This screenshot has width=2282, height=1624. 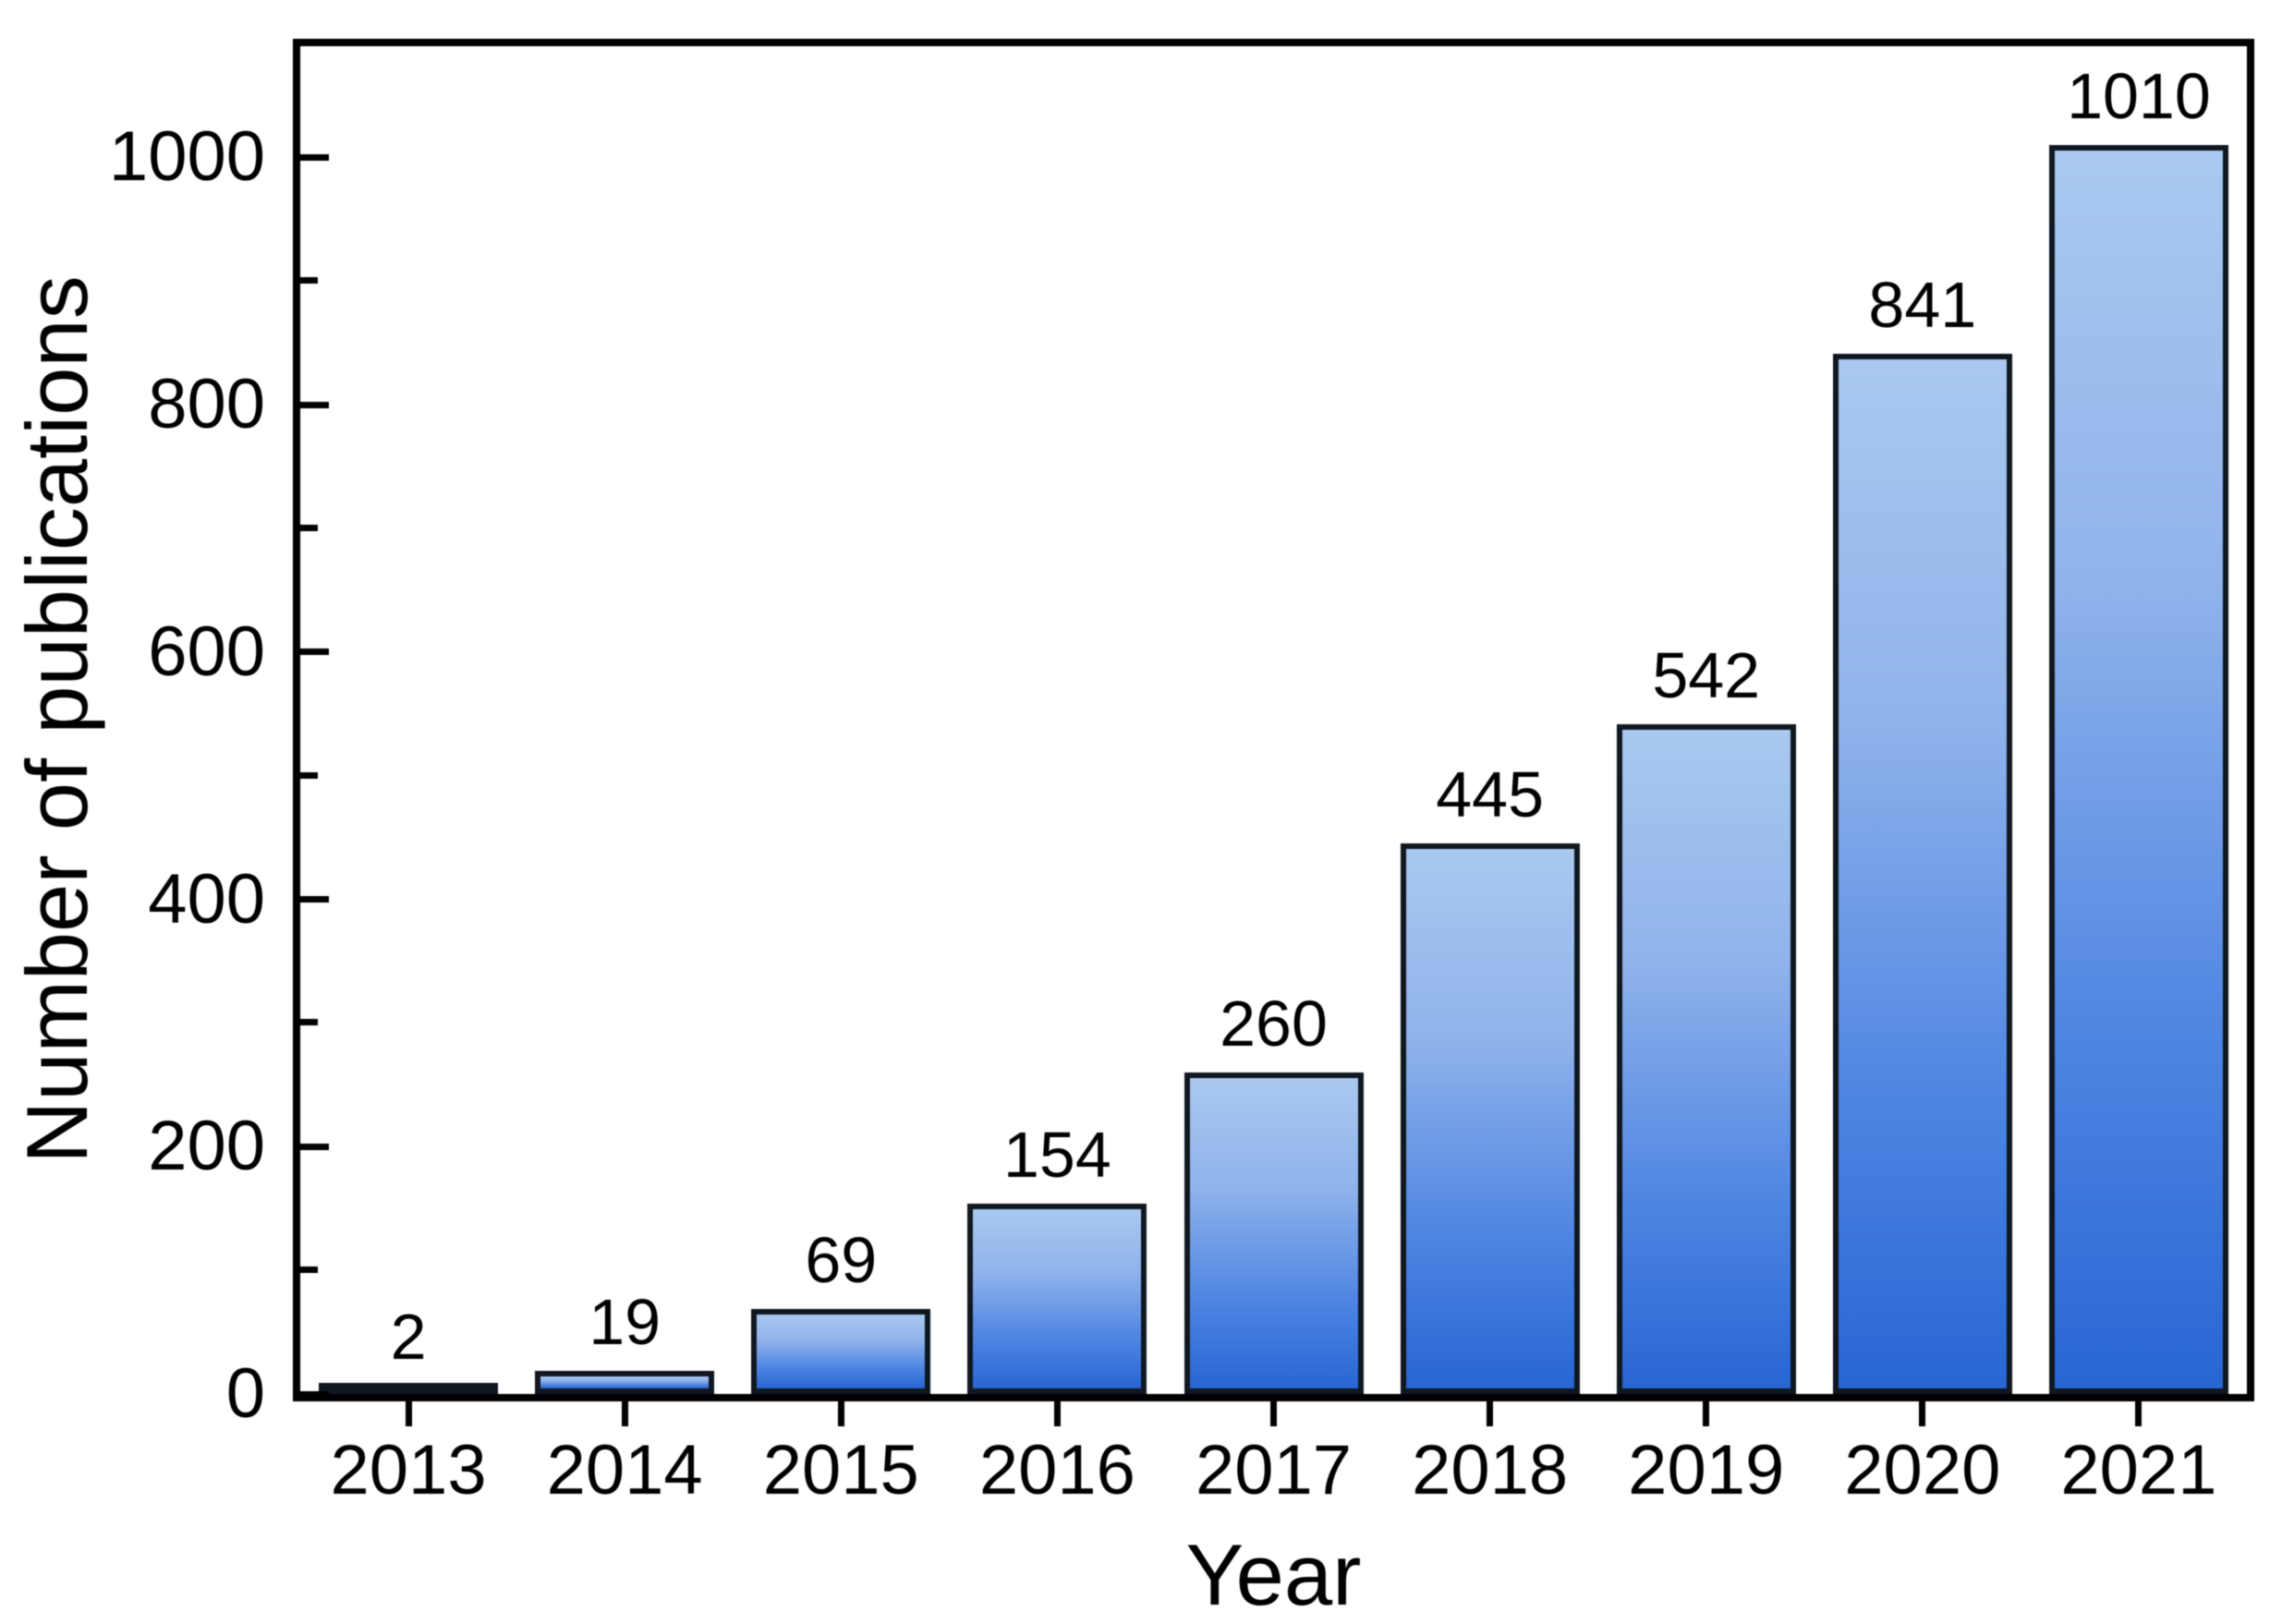 I want to click on x-tick-label-2014: 2014, so click(x=624, y=1470).